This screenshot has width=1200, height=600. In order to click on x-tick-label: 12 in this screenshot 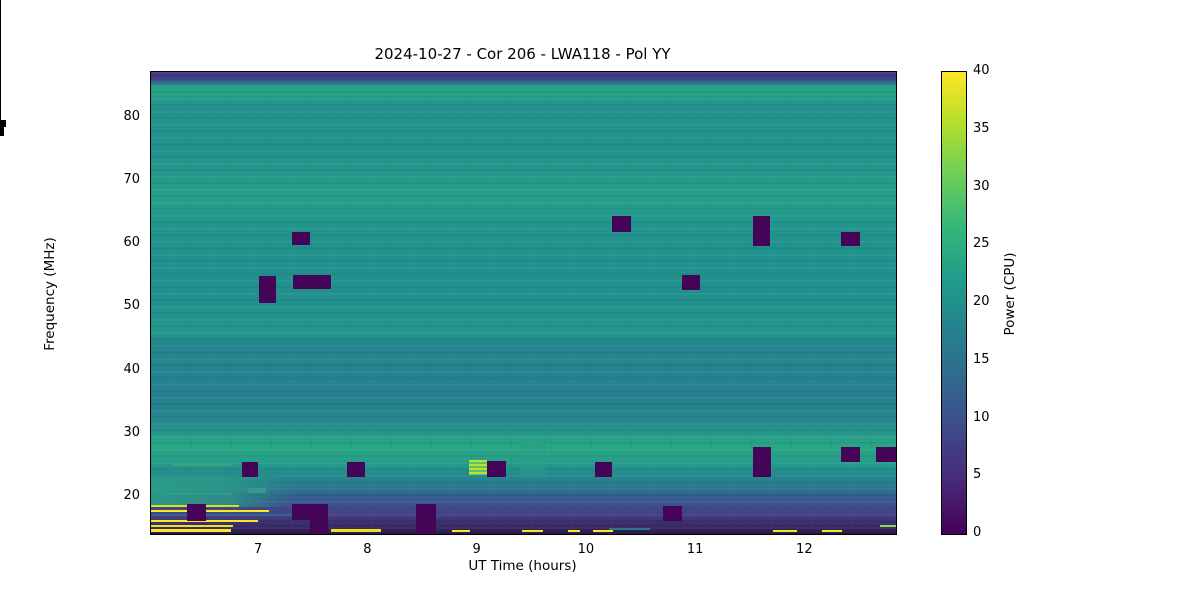, I will do `click(804, 549)`.